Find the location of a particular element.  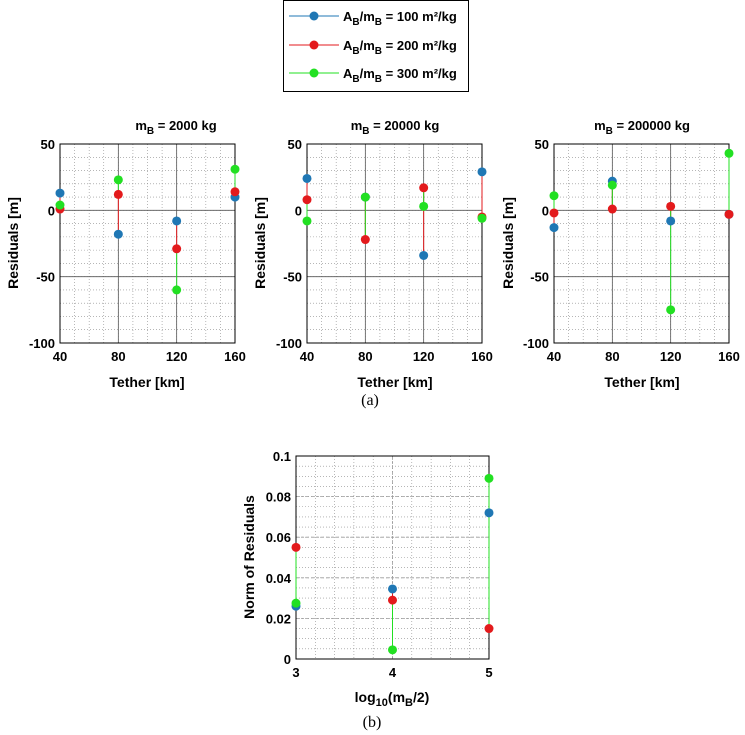

subplot-3-xlabel: Tether [km] is located at coordinates (641, 382).